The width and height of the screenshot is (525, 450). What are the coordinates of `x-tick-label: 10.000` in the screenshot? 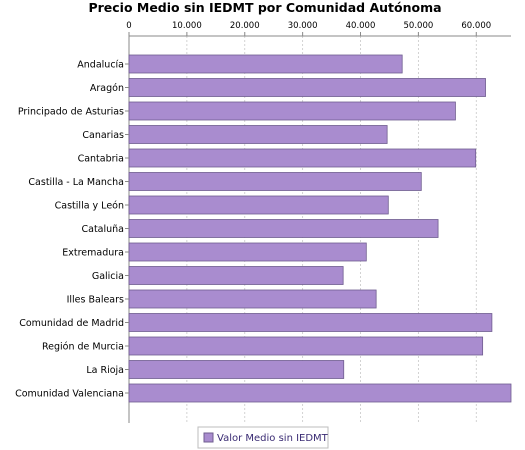 It's located at (187, 26).